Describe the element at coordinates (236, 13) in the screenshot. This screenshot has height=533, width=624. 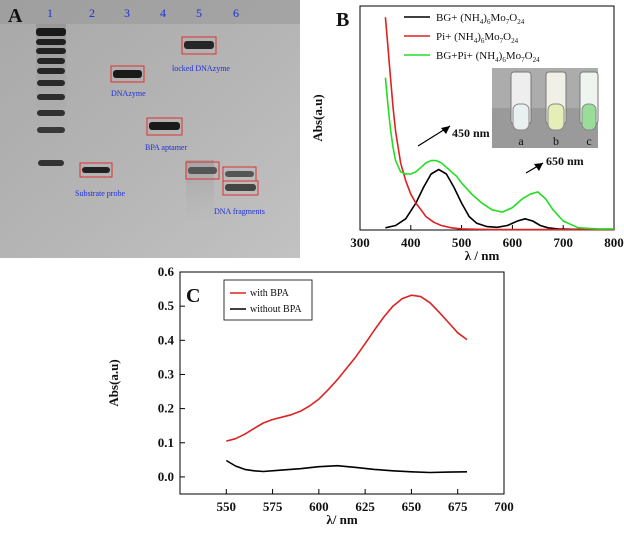
I see `lane-number: 6` at that location.